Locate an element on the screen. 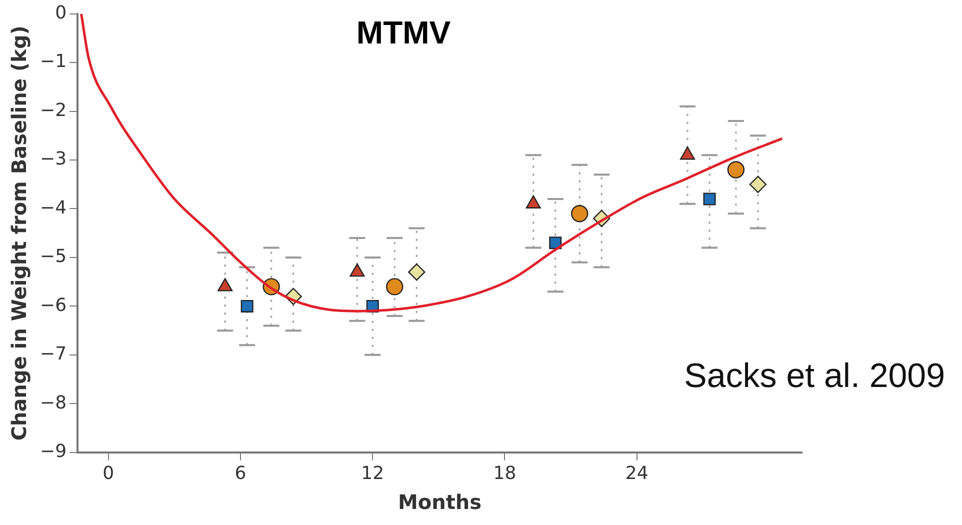 This screenshot has width=962, height=525. y-tick-label: −9 is located at coordinates (53, 451).